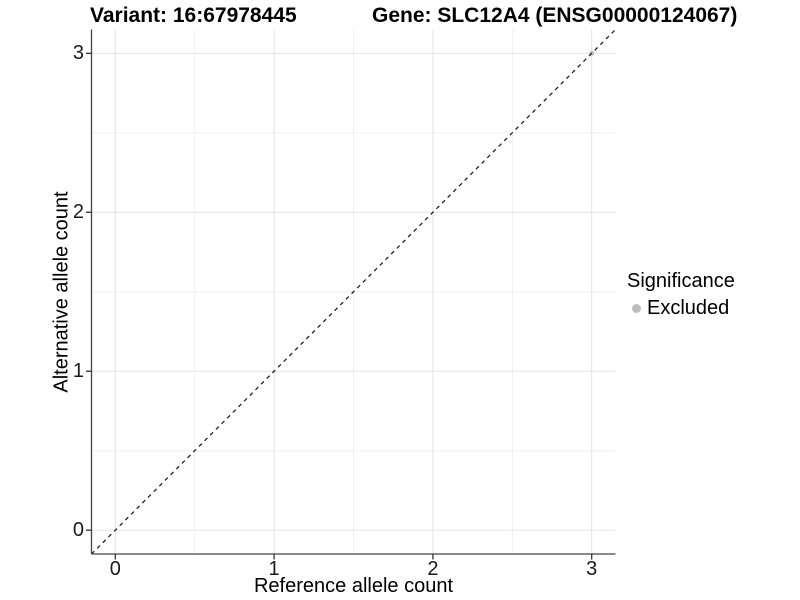 This screenshot has height=600, width=800. What do you see at coordinates (681, 281) in the screenshot?
I see `legend-title: Significance` at bounding box center [681, 281].